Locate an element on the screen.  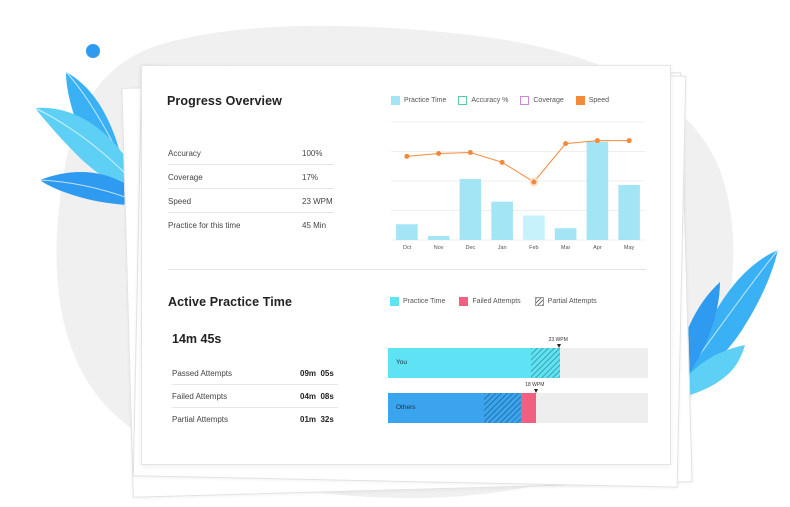
legend-item-failed-attempts: Failed Attempts is located at coordinates (490, 301).